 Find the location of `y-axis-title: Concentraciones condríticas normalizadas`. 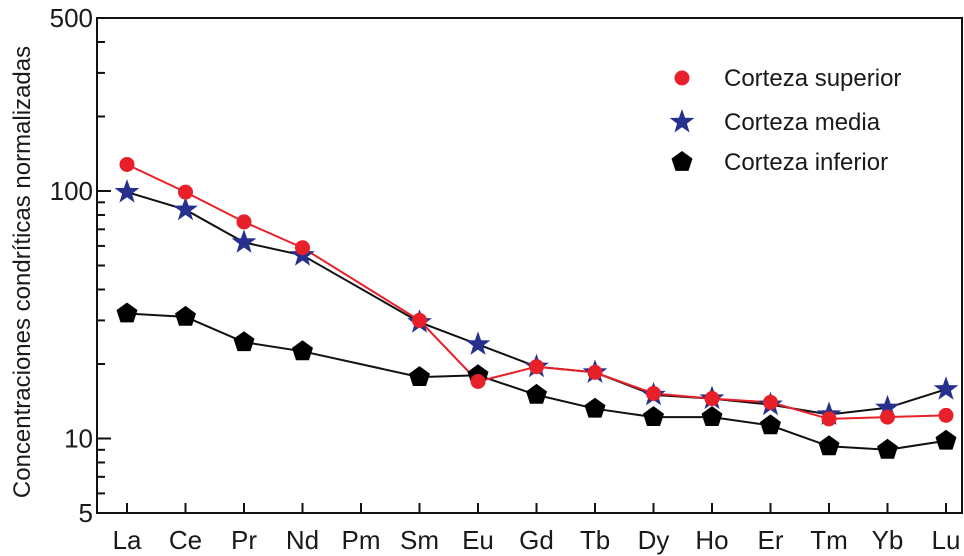

y-axis-title: Concentraciones condríticas normalizadas is located at coordinates (22, 272).